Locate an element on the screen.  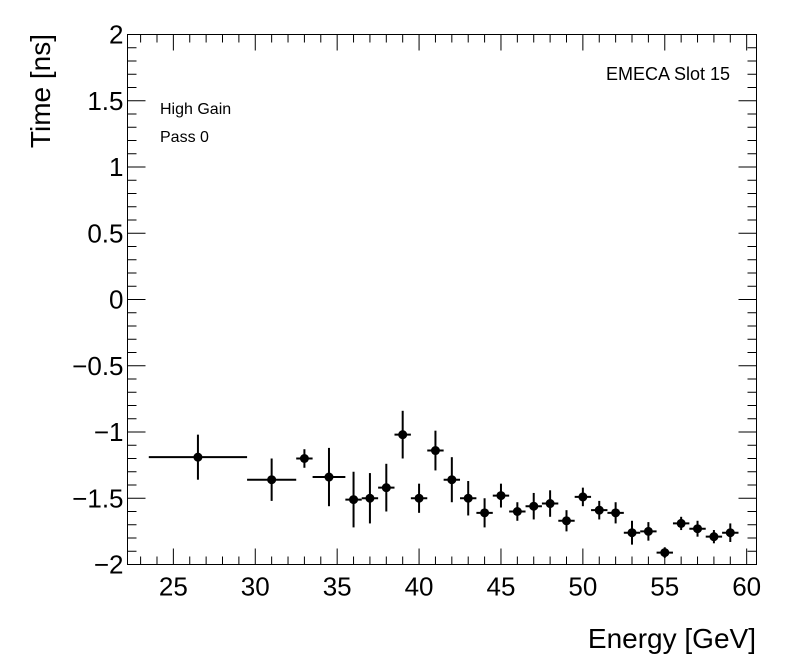
y-tick-label: 1 is located at coordinates (116, 167).